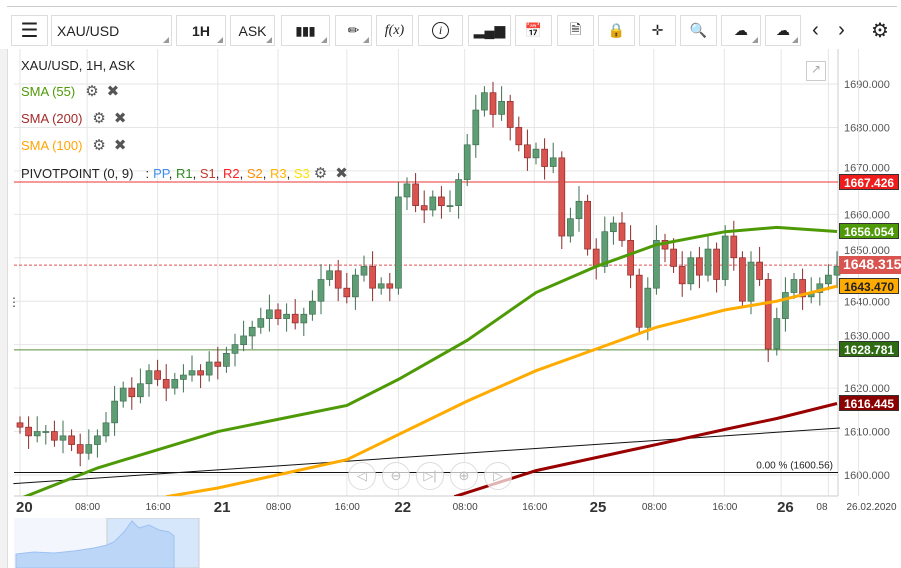 This screenshot has width=901, height=568. Describe the element at coordinates (4, 308) in the screenshot. I see `left-resize-bar` at that location.